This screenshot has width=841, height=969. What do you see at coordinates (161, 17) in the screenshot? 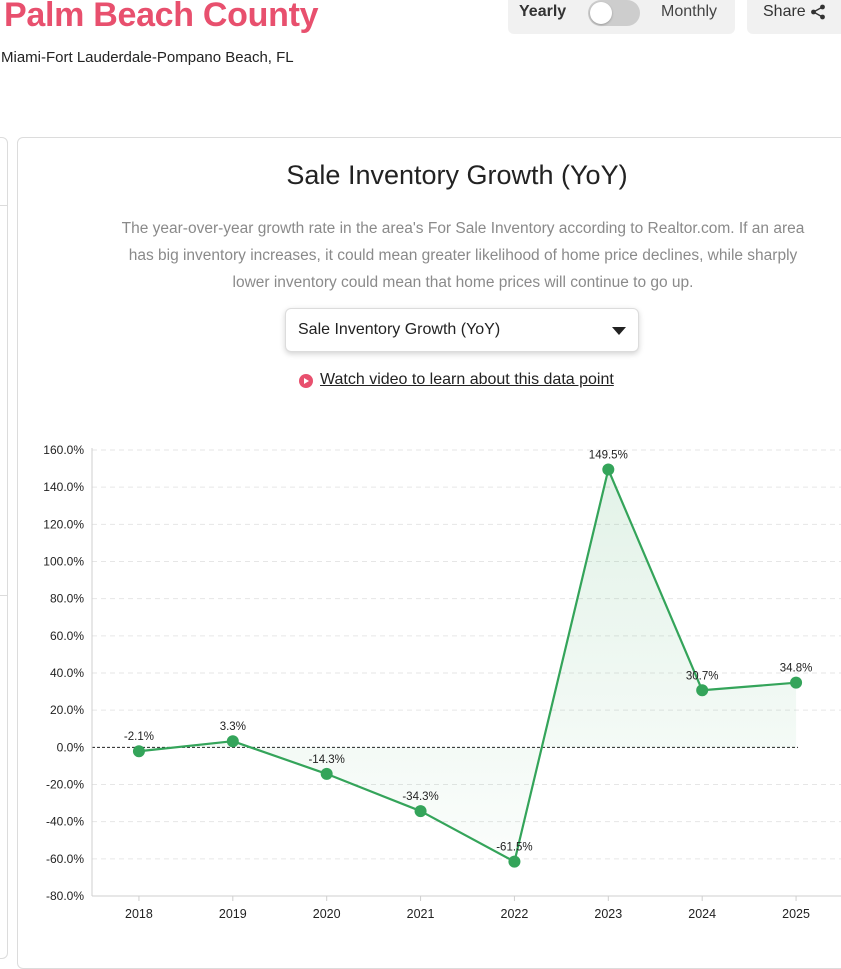
I see `page-title: Palm Beach County` at bounding box center [161, 17].